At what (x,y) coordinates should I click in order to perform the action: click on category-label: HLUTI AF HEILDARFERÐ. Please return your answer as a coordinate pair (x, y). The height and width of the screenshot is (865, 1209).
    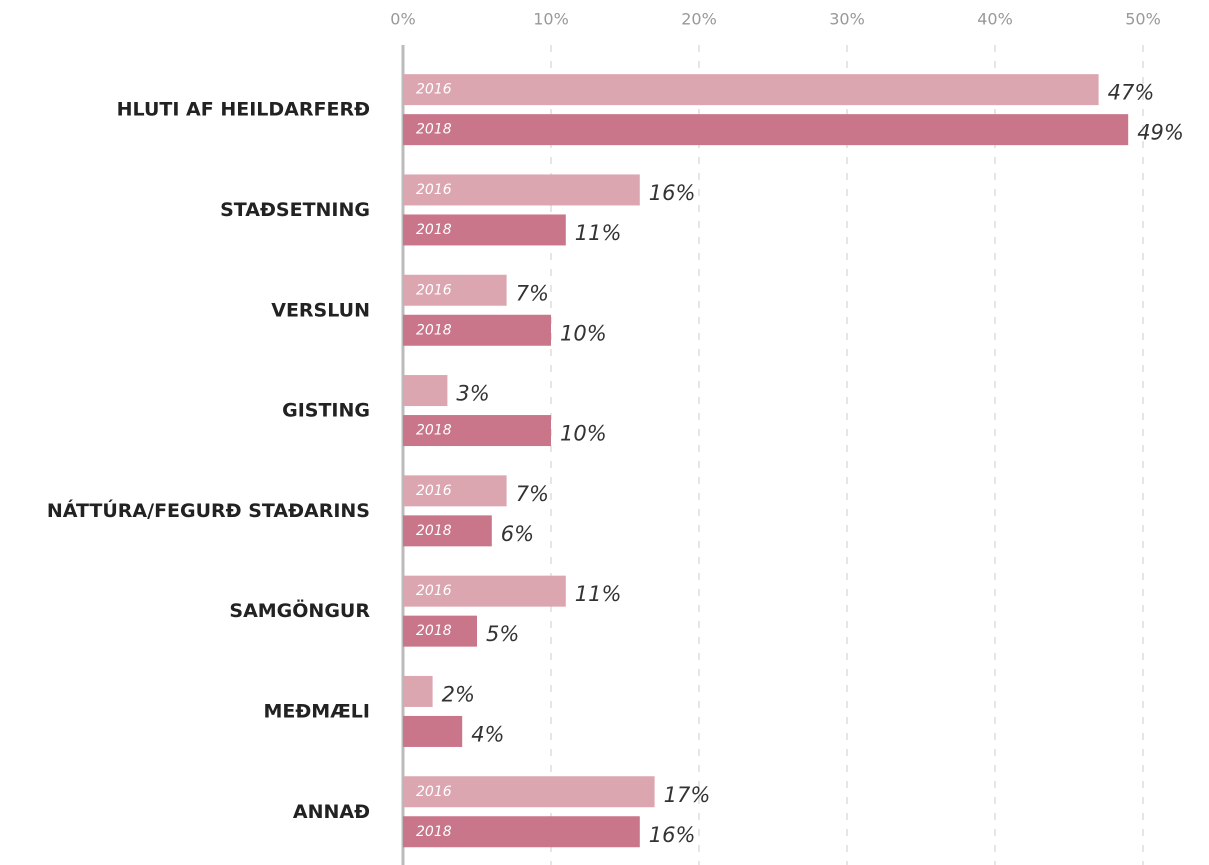
    Looking at the image, I should click on (243, 110).